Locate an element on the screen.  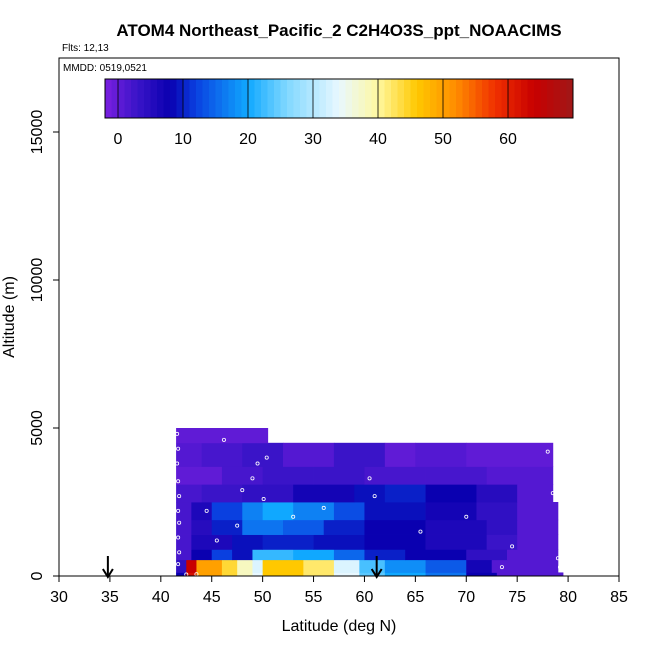
x-tick-label: 85 is located at coordinates (619, 597).